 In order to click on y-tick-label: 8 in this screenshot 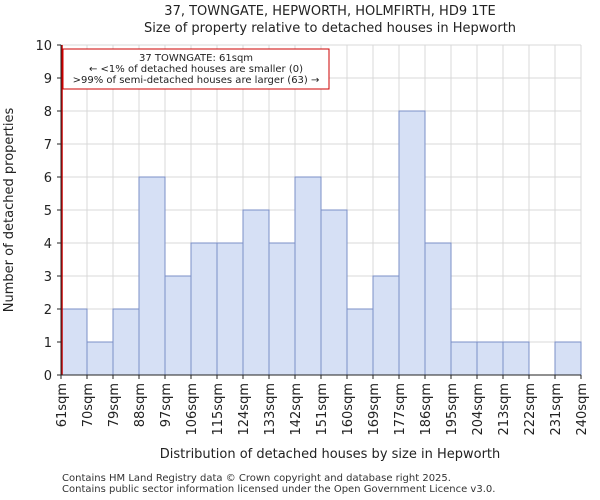, I will do `click(48, 112)`.